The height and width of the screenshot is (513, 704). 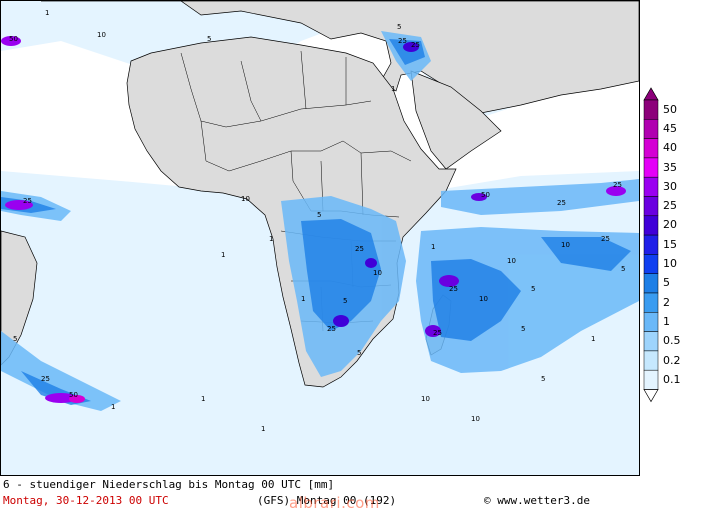 What do you see at coordinates (670, 109) in the screenshot?
I see `legend-level-label: 50` at bounding box center [670, 109].